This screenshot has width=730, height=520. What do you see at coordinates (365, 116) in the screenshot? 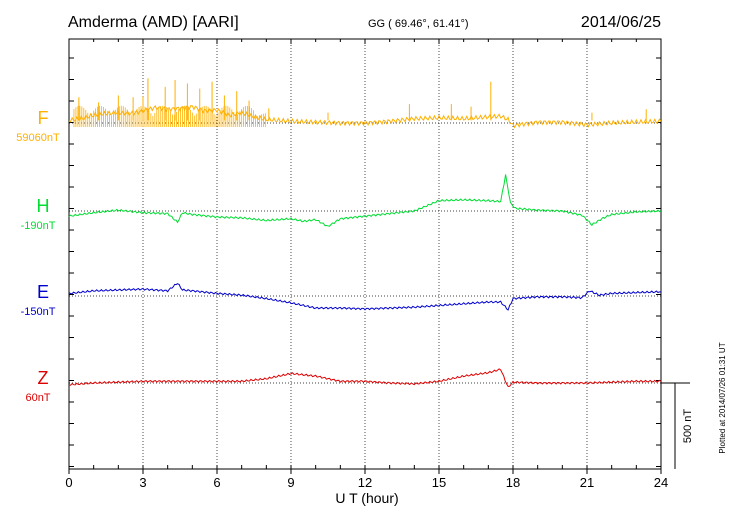
I see `series-line-f` at bounding box center [365, 116].